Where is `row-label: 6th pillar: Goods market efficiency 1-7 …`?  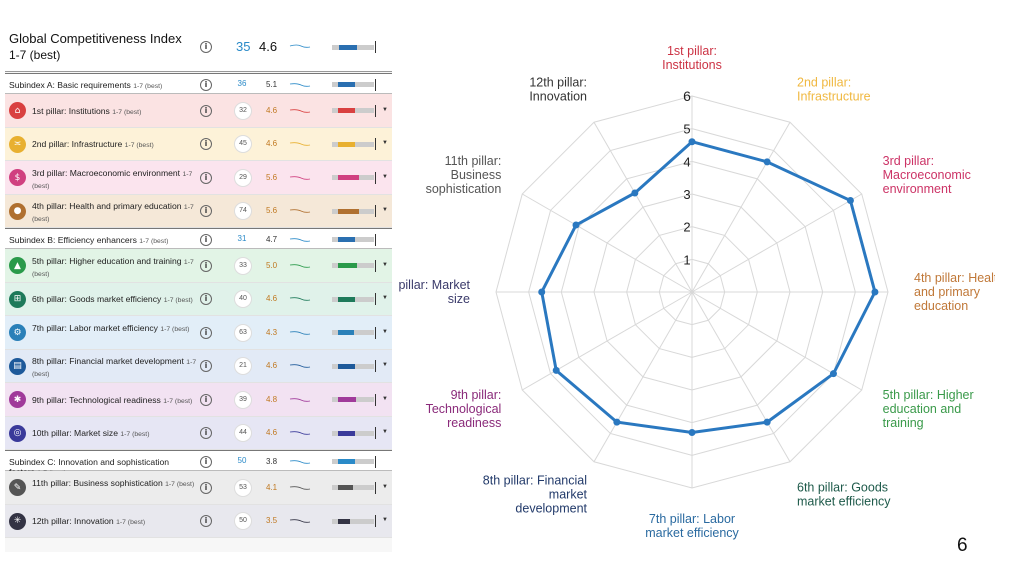 row-label: 6th pillar: Goods market efficiency 1-7 … is located at coordinates (114, 300).